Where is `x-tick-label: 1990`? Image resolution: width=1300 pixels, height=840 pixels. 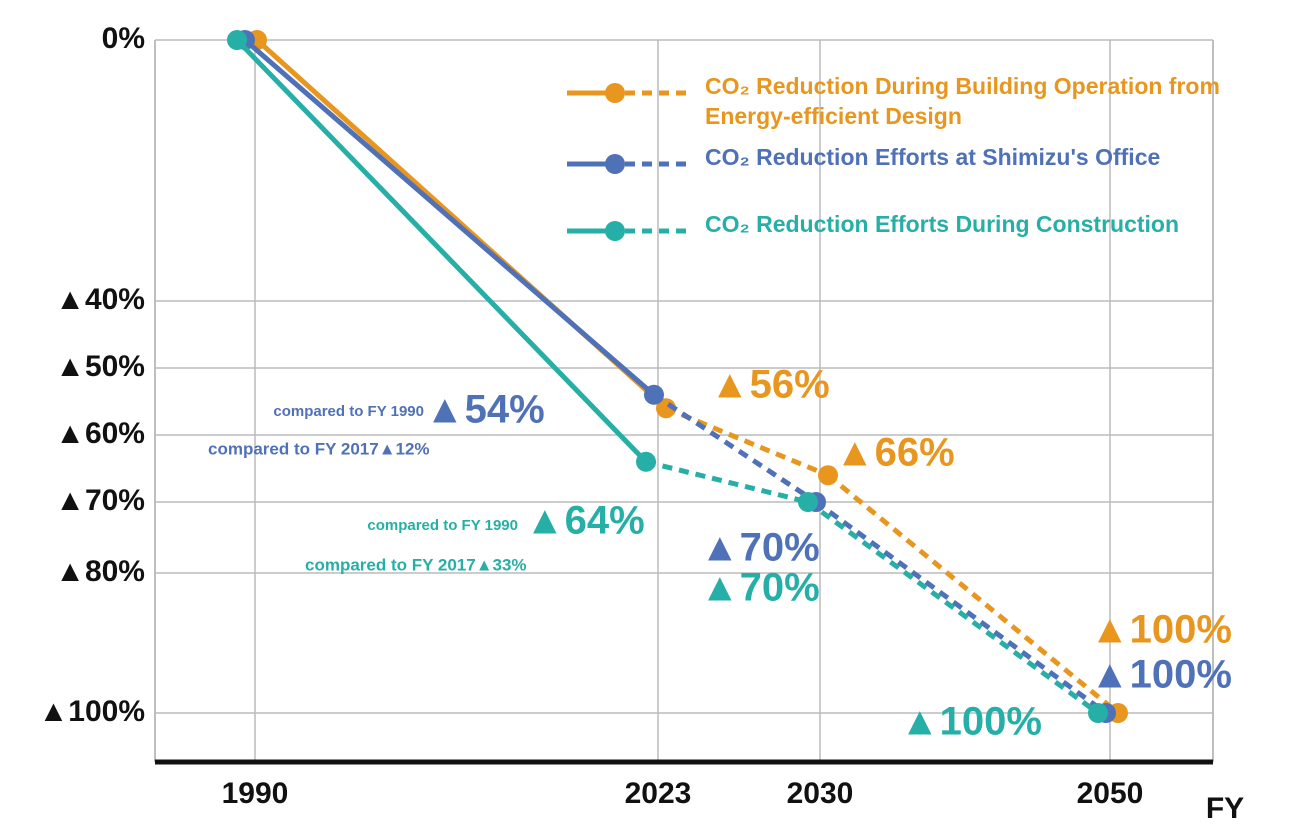
x-tick-label: 1990 is located at coordinates (255, 793).